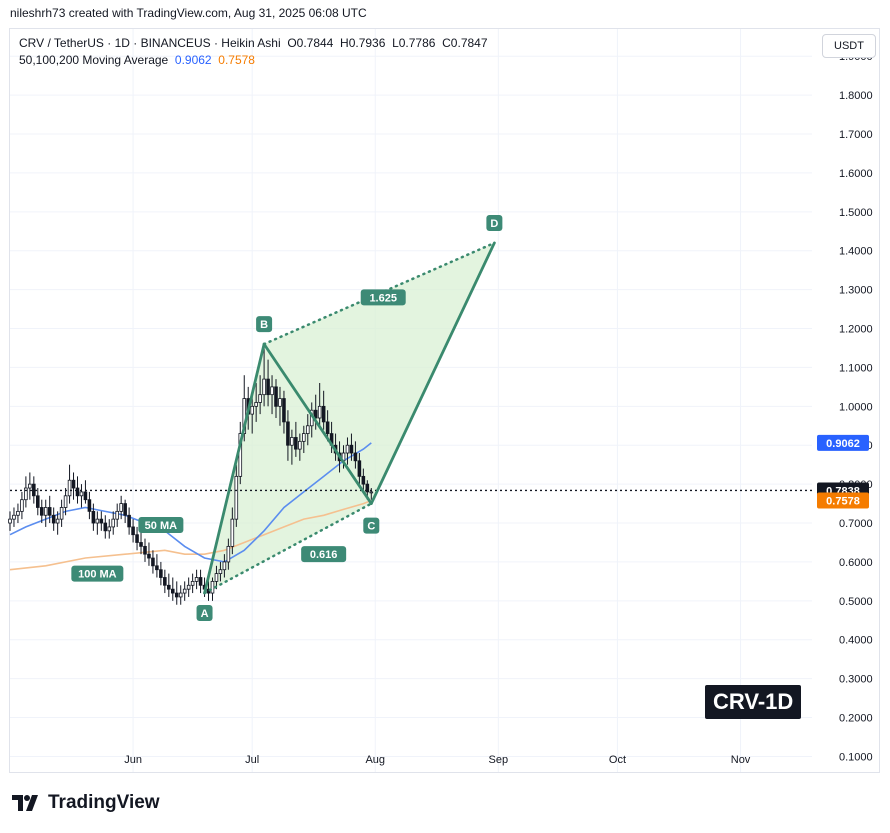  Describe the element at coordinates (856, 330) in the screenshot. I see `y-tick-label: 1.2000` at that location.